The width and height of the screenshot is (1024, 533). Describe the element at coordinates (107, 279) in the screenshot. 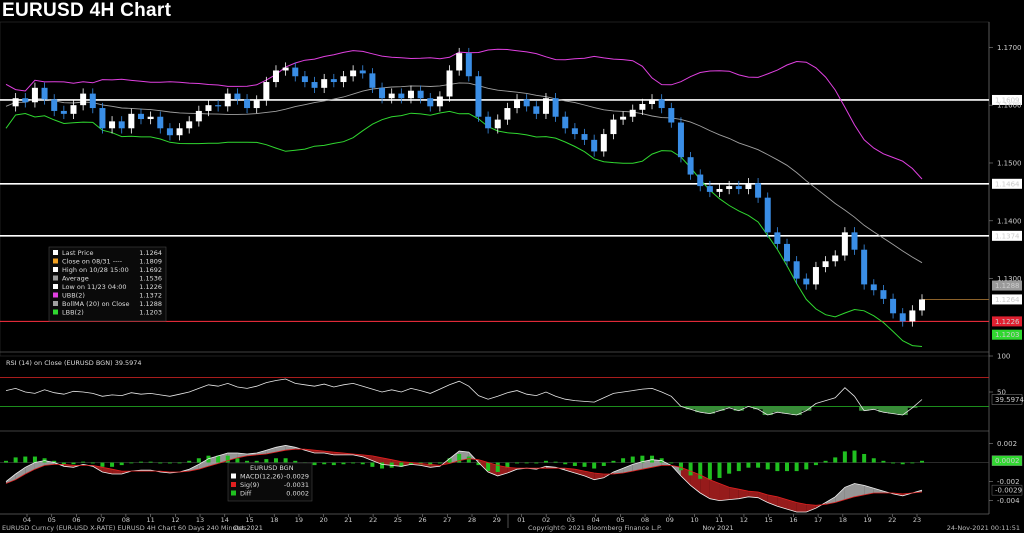

I see `legend-row: Average 1.1536` at that location.